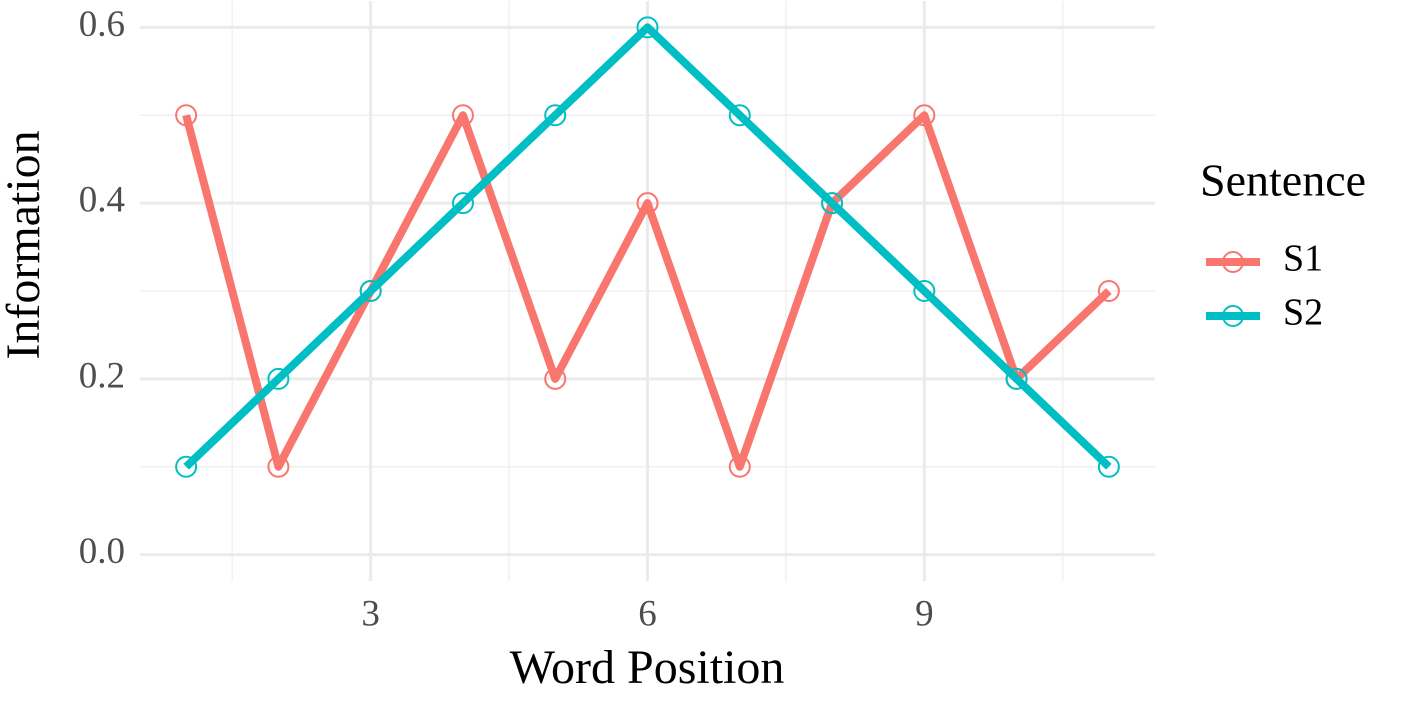  What do you see at coordinates (1283, 180) in the screenshot?
I see `legend-title: Sentence` at bounding box center [1283, 180].